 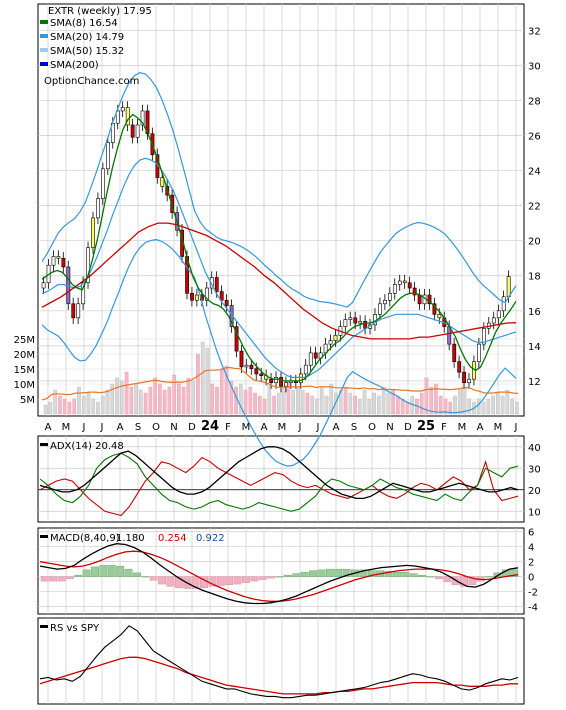 What do you see at coordinates (173, 427) in the screenshot?
I see `month-label: N` at bounding box center [173, 427].